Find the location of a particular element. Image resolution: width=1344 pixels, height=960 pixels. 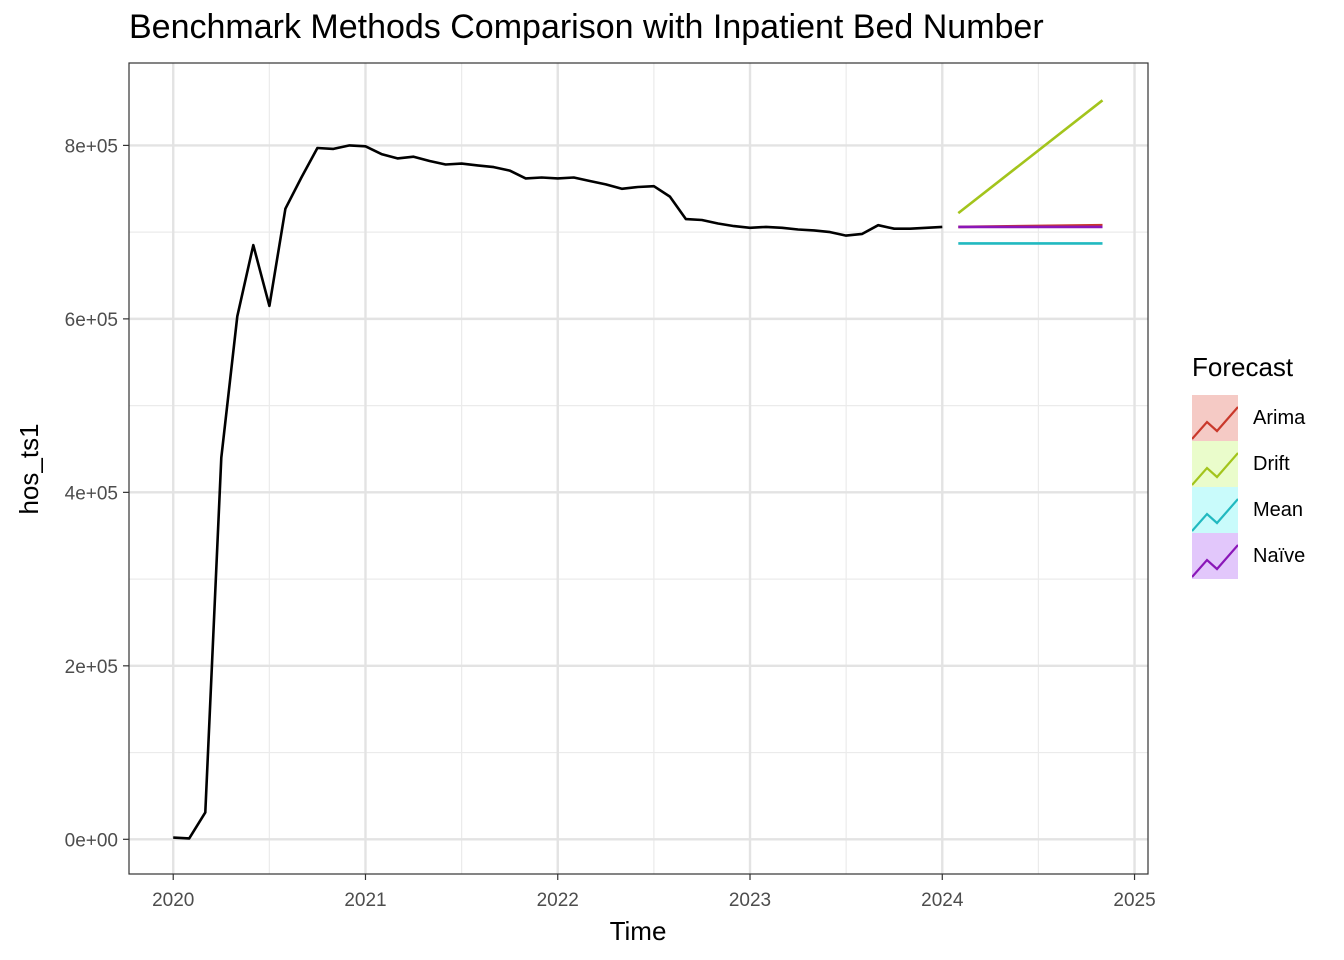

x-tick-label: 2023 is located at coordinates (750, 900).